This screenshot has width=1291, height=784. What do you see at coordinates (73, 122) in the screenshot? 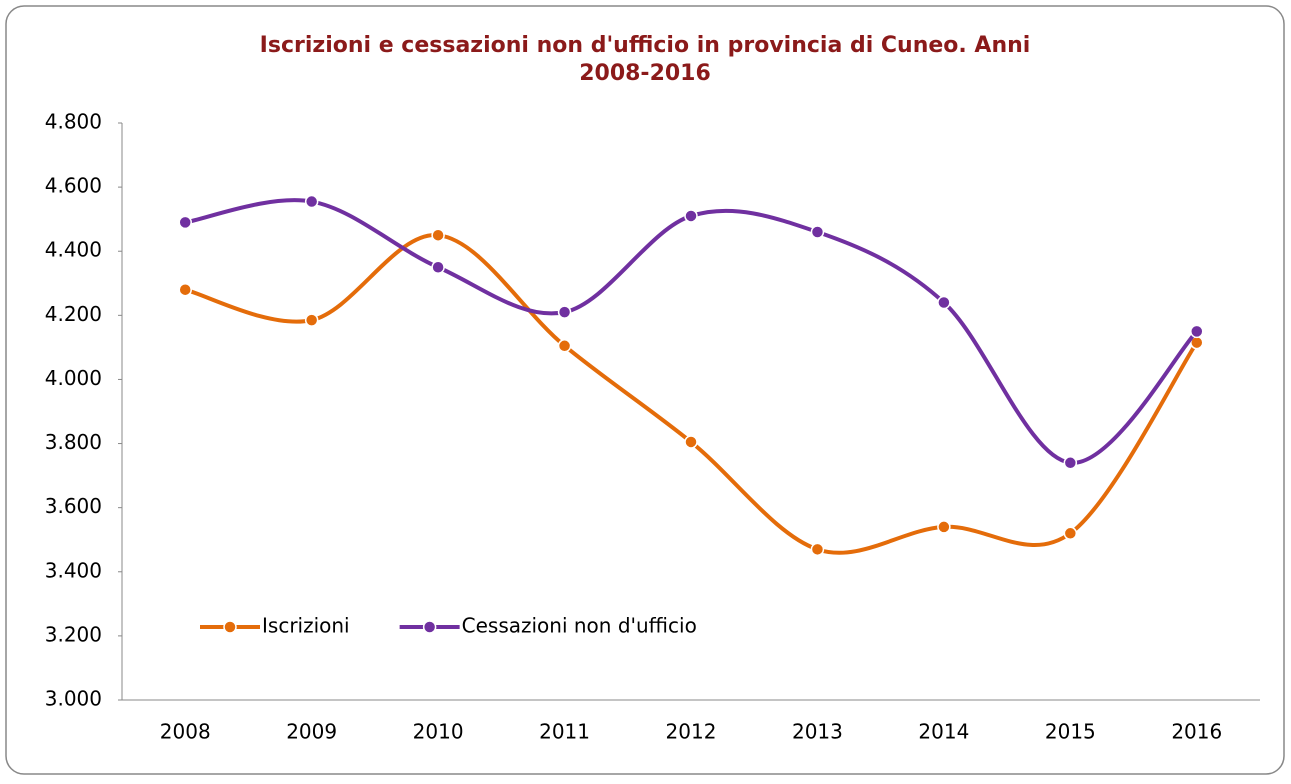
I see `y-tick-label: 4.800` at bounding box center [73, 122].